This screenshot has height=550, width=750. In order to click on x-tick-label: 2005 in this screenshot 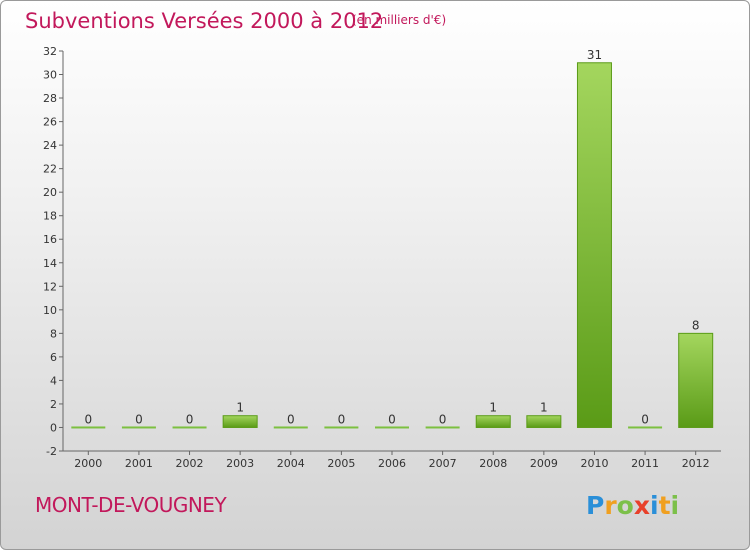, I will do `click(341, 463)`.